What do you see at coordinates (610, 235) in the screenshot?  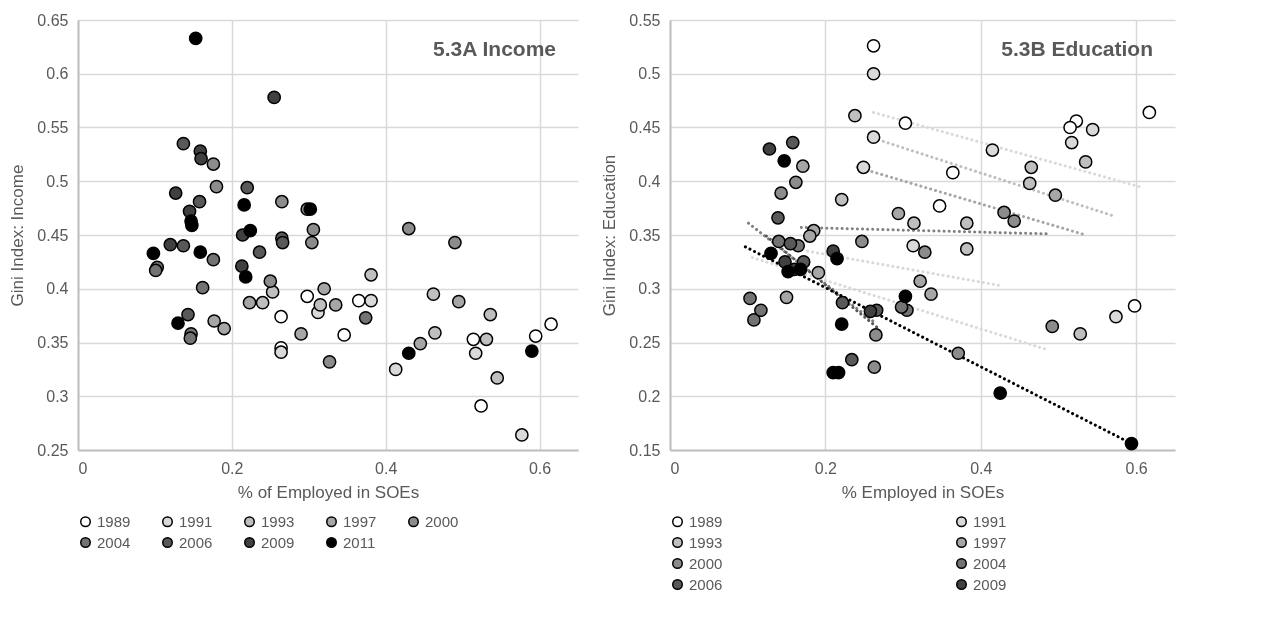 I see `y-axis-title: Gini Index: Education` at bounding box center [610, 235].